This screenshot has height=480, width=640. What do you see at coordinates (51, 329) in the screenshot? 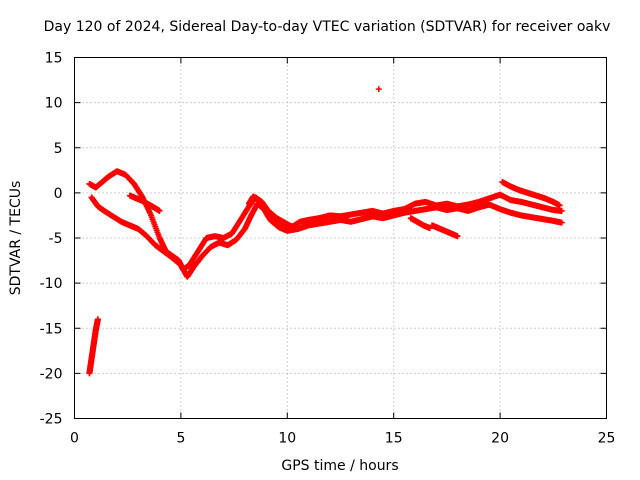
I see `y-tick-label: -15` at bounding box center [51, 329].